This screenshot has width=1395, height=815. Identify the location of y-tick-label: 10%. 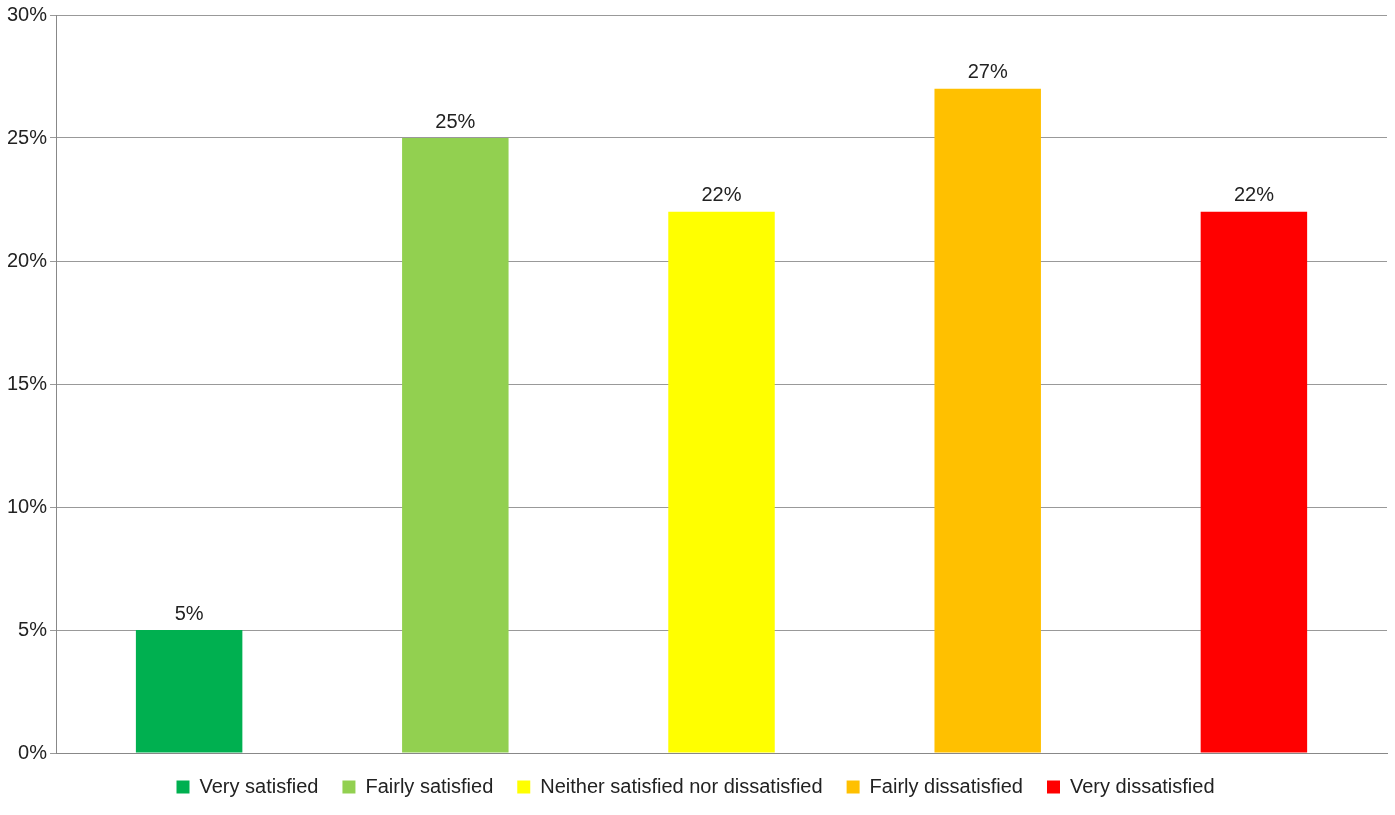
(27, 505).